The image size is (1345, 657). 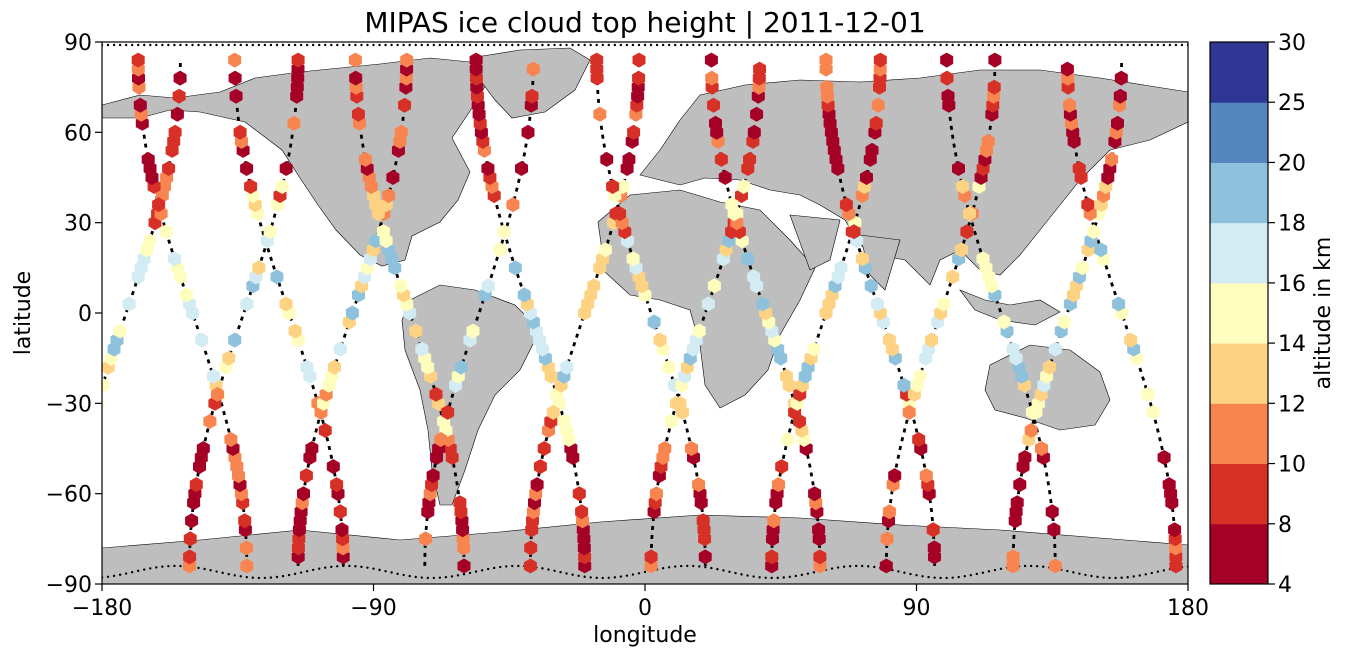 I want to click on colorbar-label: altitude in km, so click(x=1323, y=313).